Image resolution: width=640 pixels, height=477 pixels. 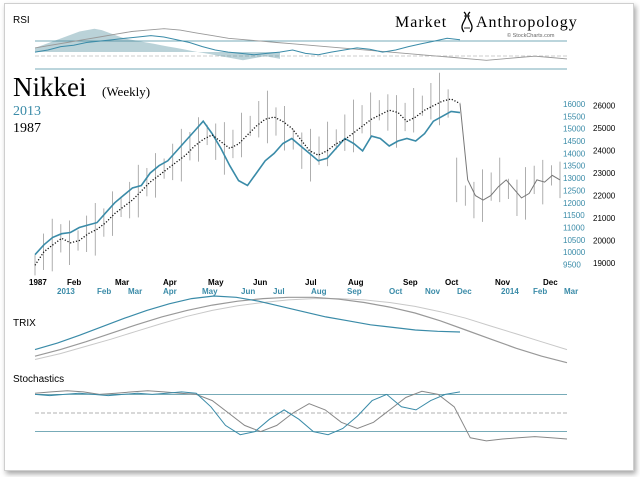 I want to click on tick-2013-12000: 12000, so click(x=574, y=203).